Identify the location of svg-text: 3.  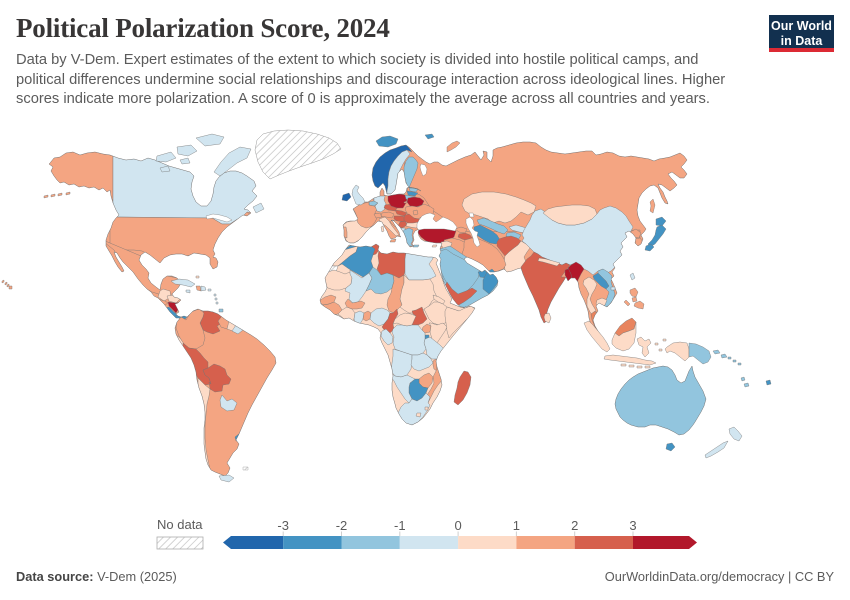
(632, 525).